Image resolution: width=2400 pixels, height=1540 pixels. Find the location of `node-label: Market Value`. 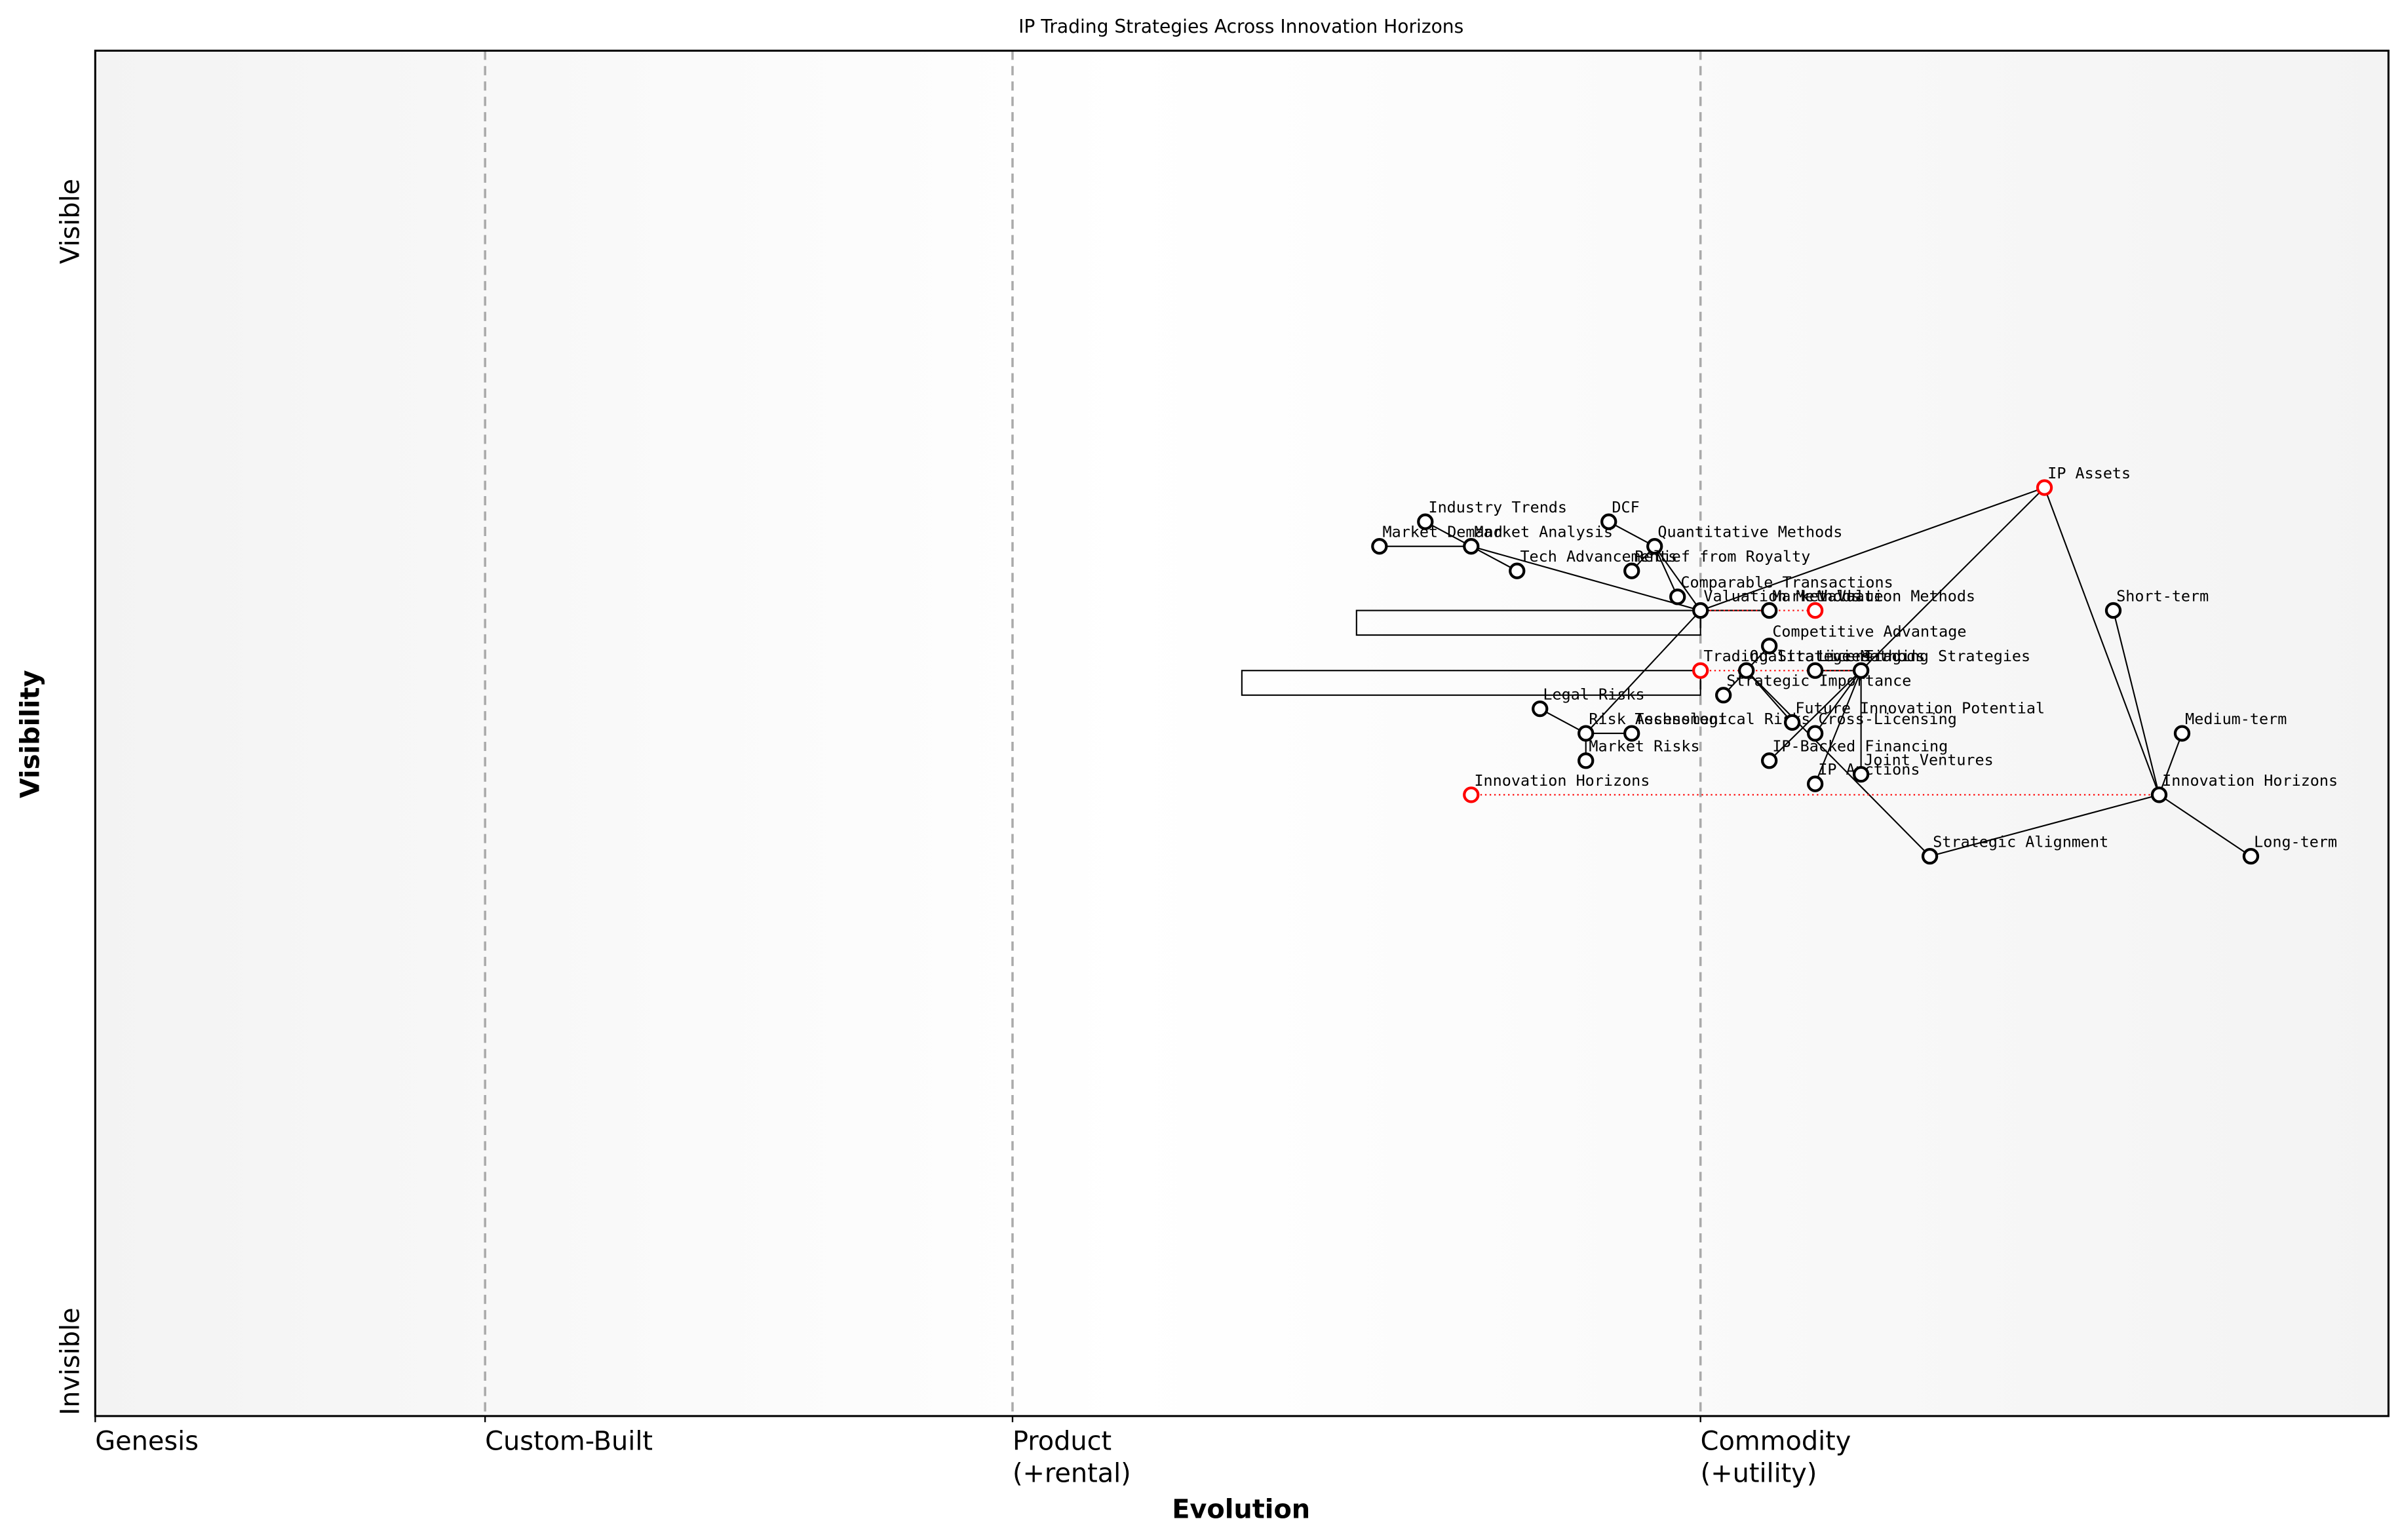

node-label: Market Value is located at coordinates (1827, 596).